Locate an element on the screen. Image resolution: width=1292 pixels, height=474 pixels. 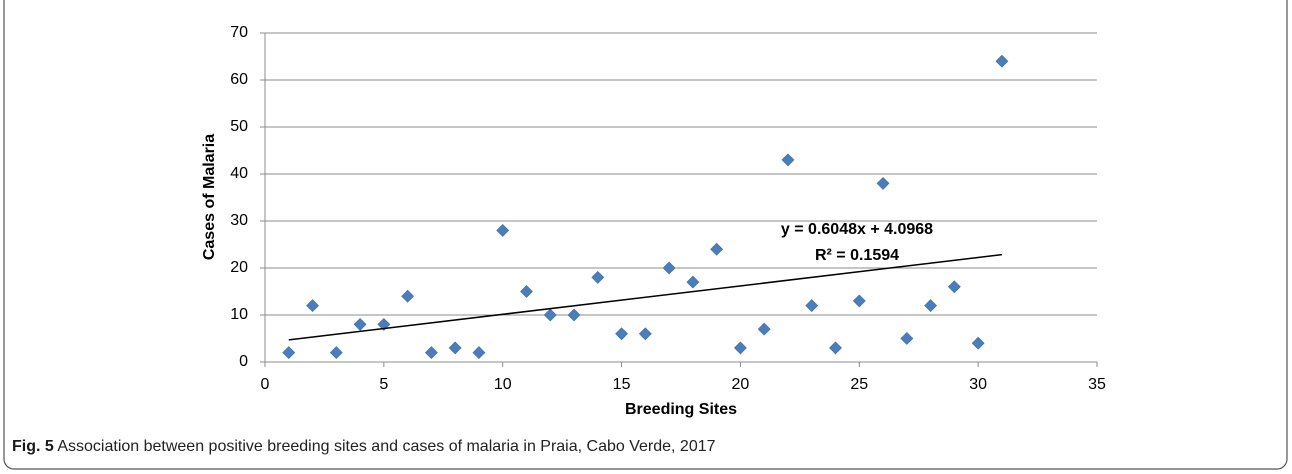
y-tick-label: 30 is located at coordinates (239, 220).